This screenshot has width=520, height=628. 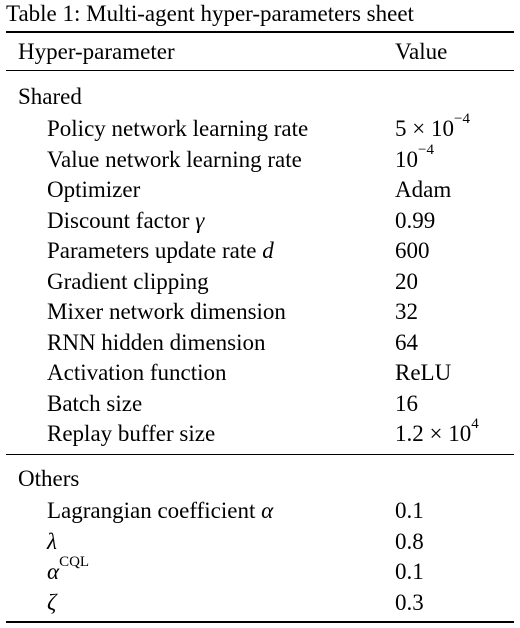 I want to click on param-name: Policy network learning rate, so click(x=178, y=128).